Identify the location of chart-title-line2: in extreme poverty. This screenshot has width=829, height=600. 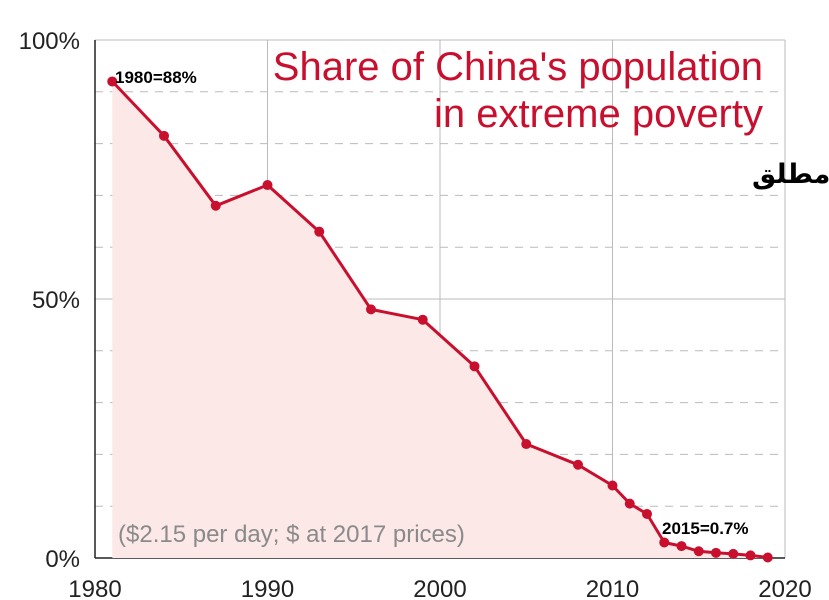
(598, 114).